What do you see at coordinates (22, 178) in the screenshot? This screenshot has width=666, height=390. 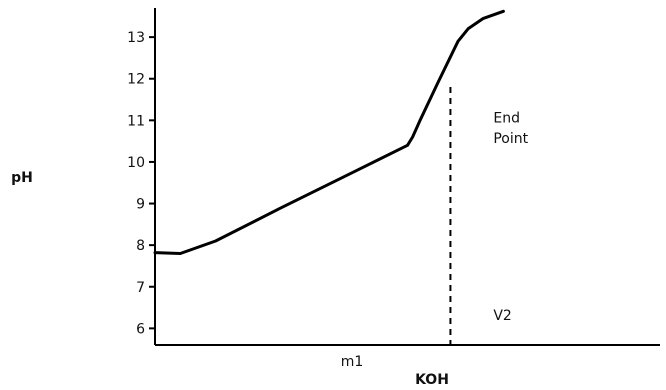 I see `y-axis-title: pH` at bounding box center [22, 178].